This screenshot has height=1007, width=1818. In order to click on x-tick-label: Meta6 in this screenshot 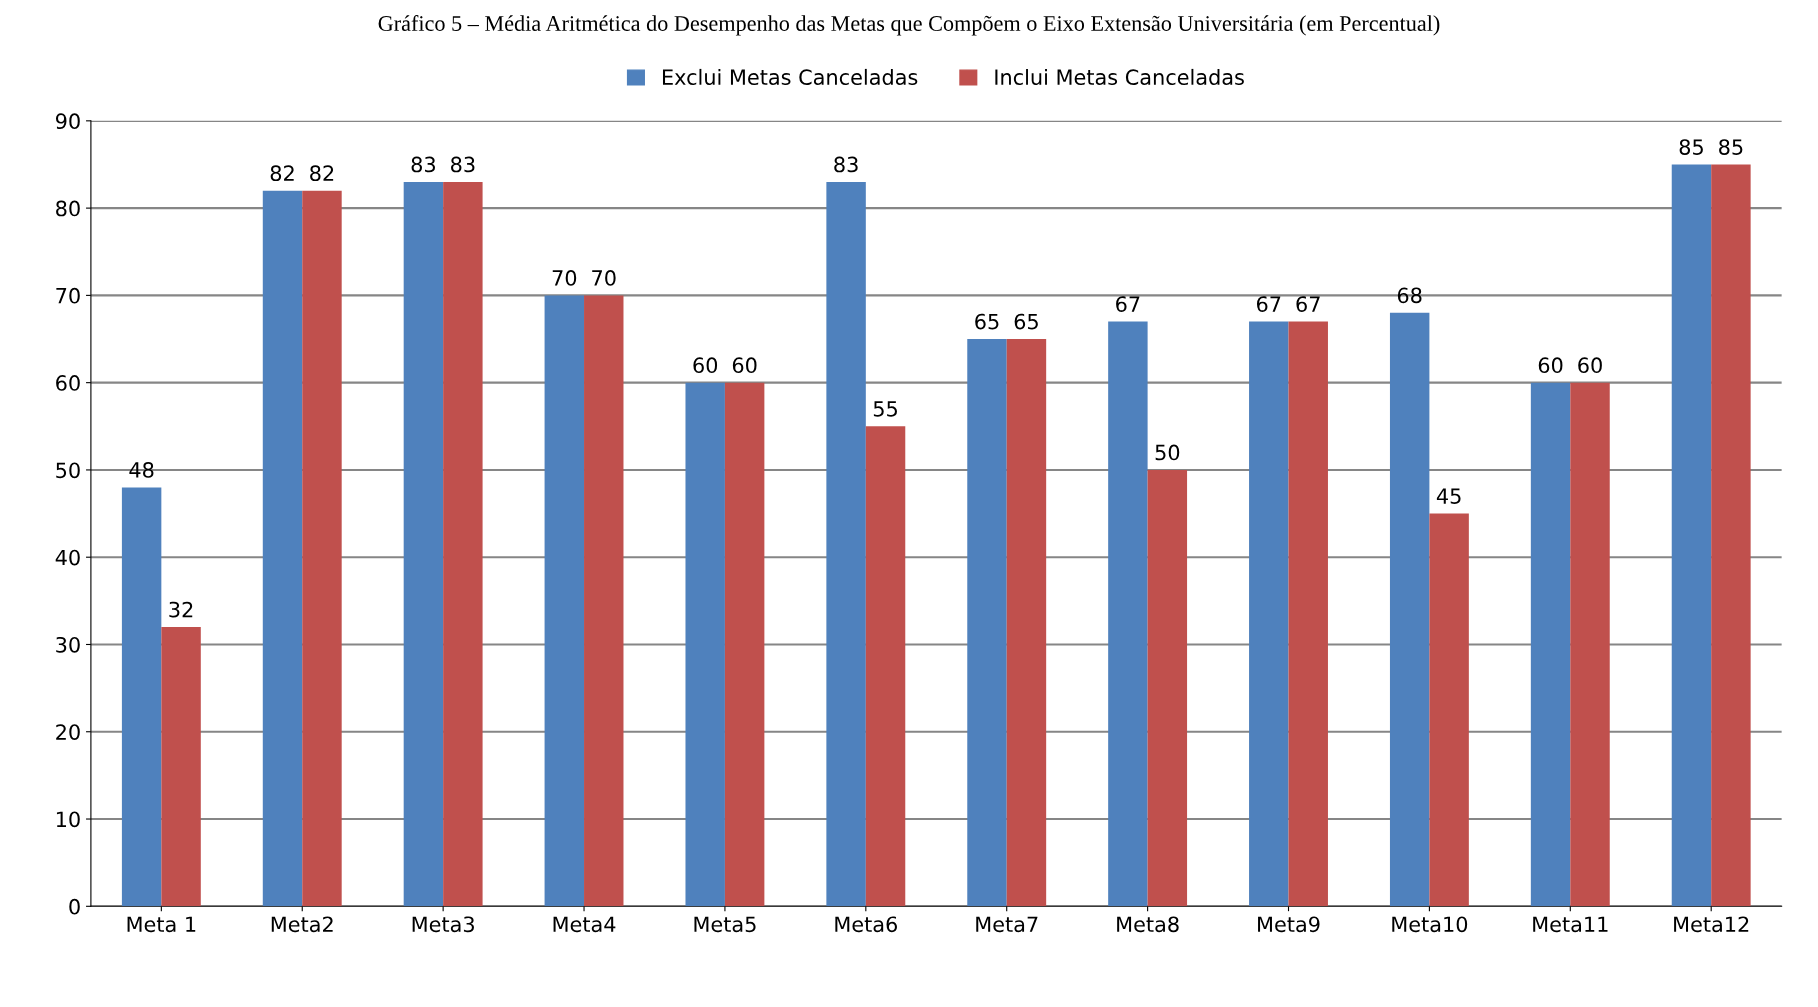, I will do `click(866, 924)`.